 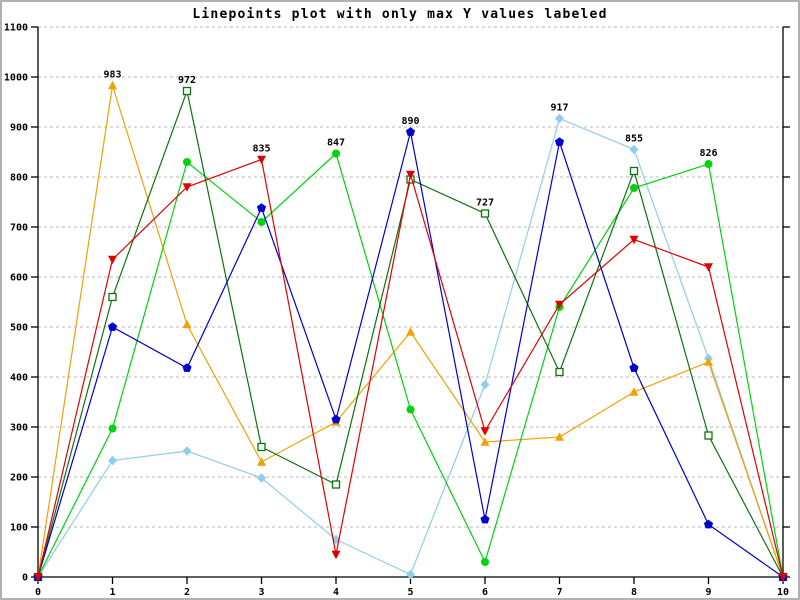 What do you see at coordinates (19, 328) in the screenshot?
I see `y-tick-label: 500` at bounding box center [19, 328].